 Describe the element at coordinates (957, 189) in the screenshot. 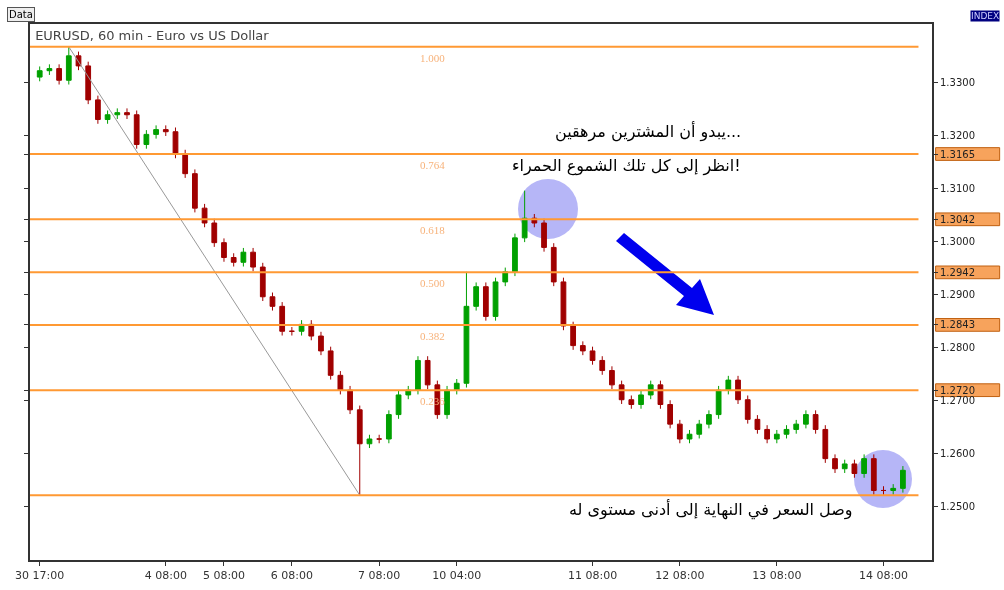

I see `y-tick-label: 1.3100` at that location.